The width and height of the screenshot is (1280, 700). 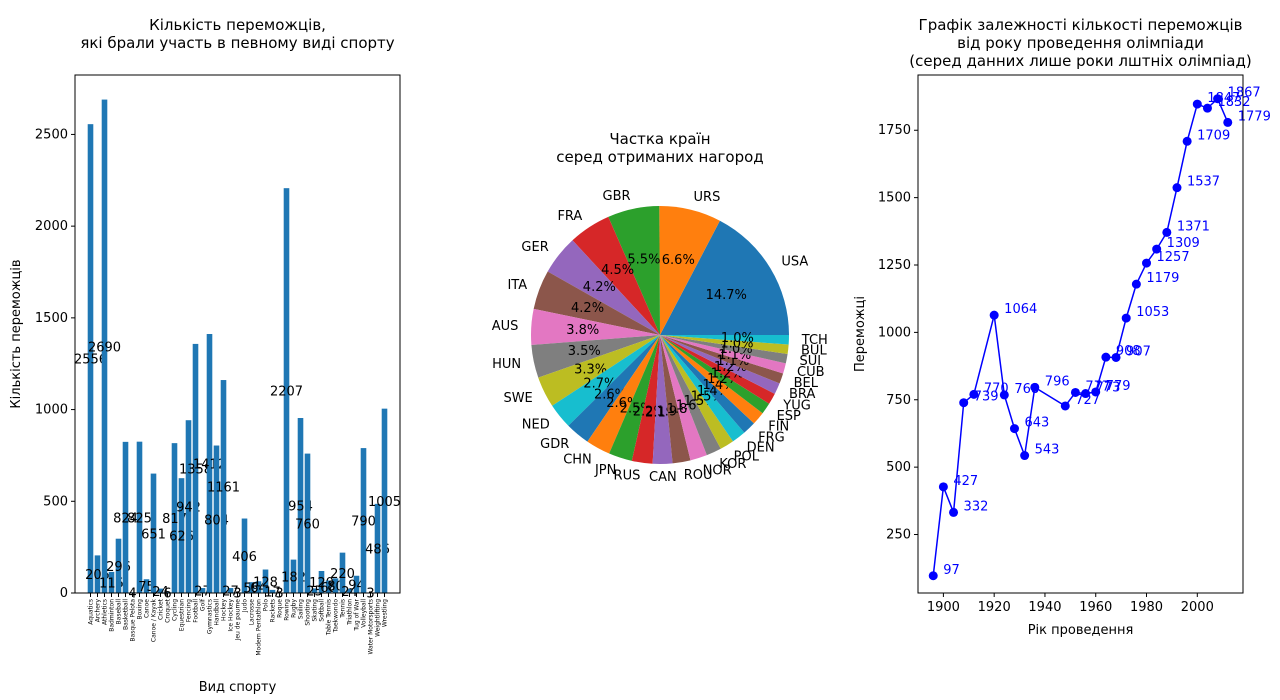 I want to click on slice-label: FRA, so click(x=569, y=216).